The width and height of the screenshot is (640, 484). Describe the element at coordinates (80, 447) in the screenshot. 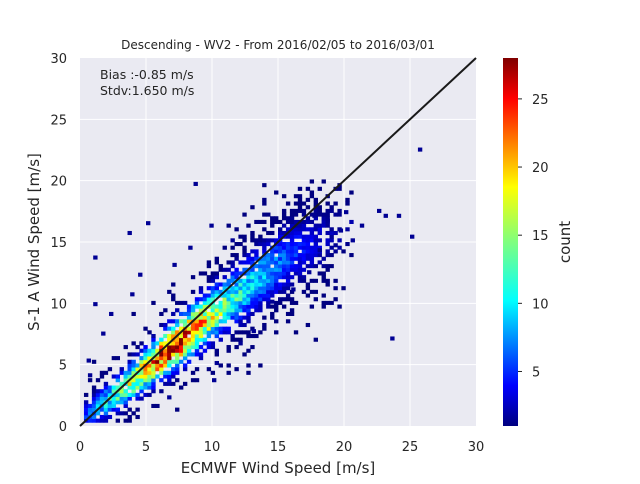

I see `x-tick-label: 0` at that location.